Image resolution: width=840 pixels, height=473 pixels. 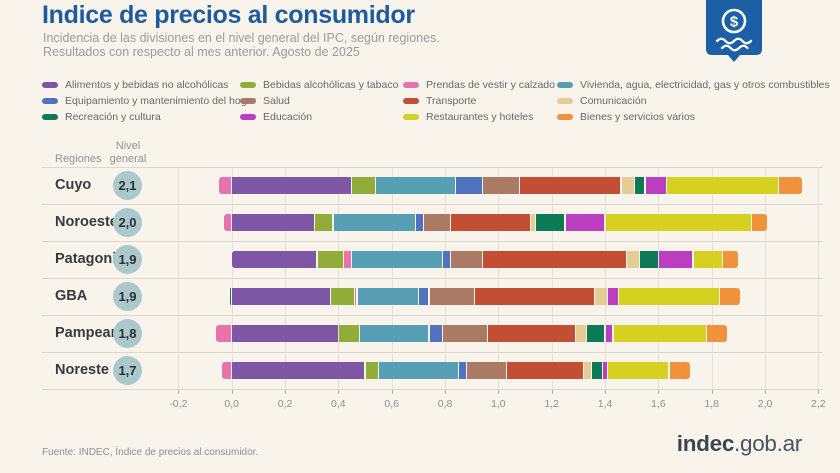 What do you see at coordinates (113, 117) in the screenshot?
I see `legend-label: Recreación y cultura` at bounding box center [113, 117].